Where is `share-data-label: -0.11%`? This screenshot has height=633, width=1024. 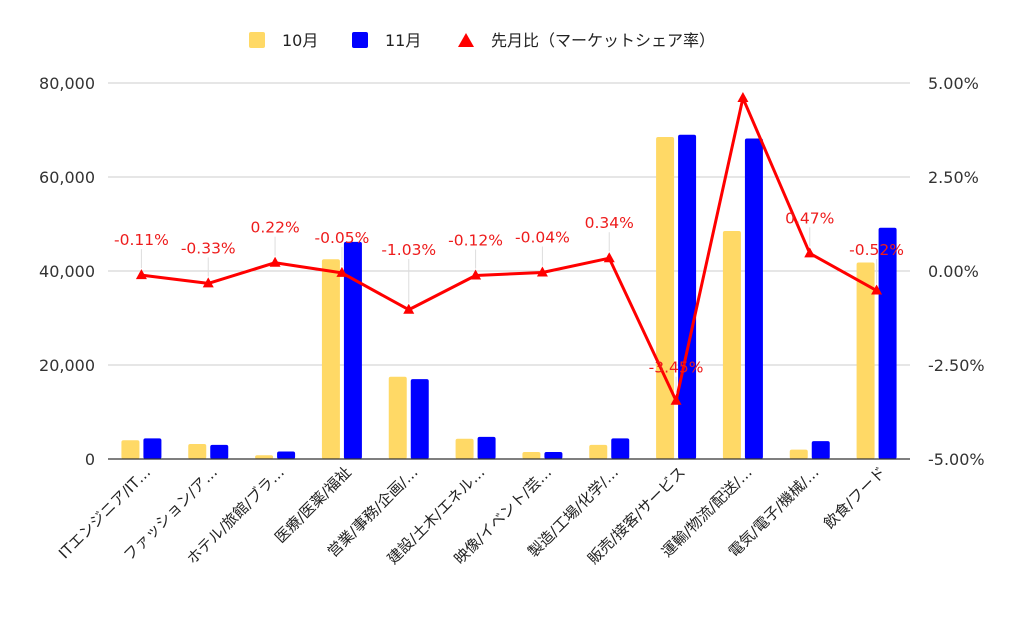
share-data-label: -0.11% is located at coordinates (141, 240).